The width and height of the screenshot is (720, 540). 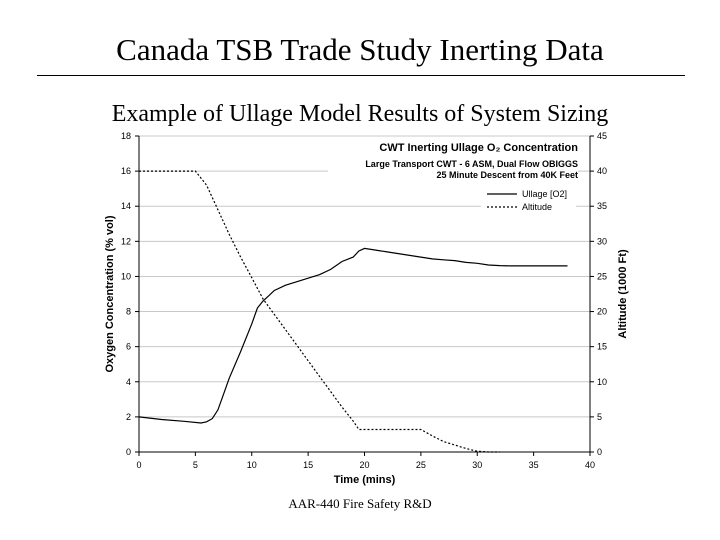 What do you see at coordinates (308, 465) in the screenshot?
I see `x-tick-label-15: 15` at bounding box center [308, 465].